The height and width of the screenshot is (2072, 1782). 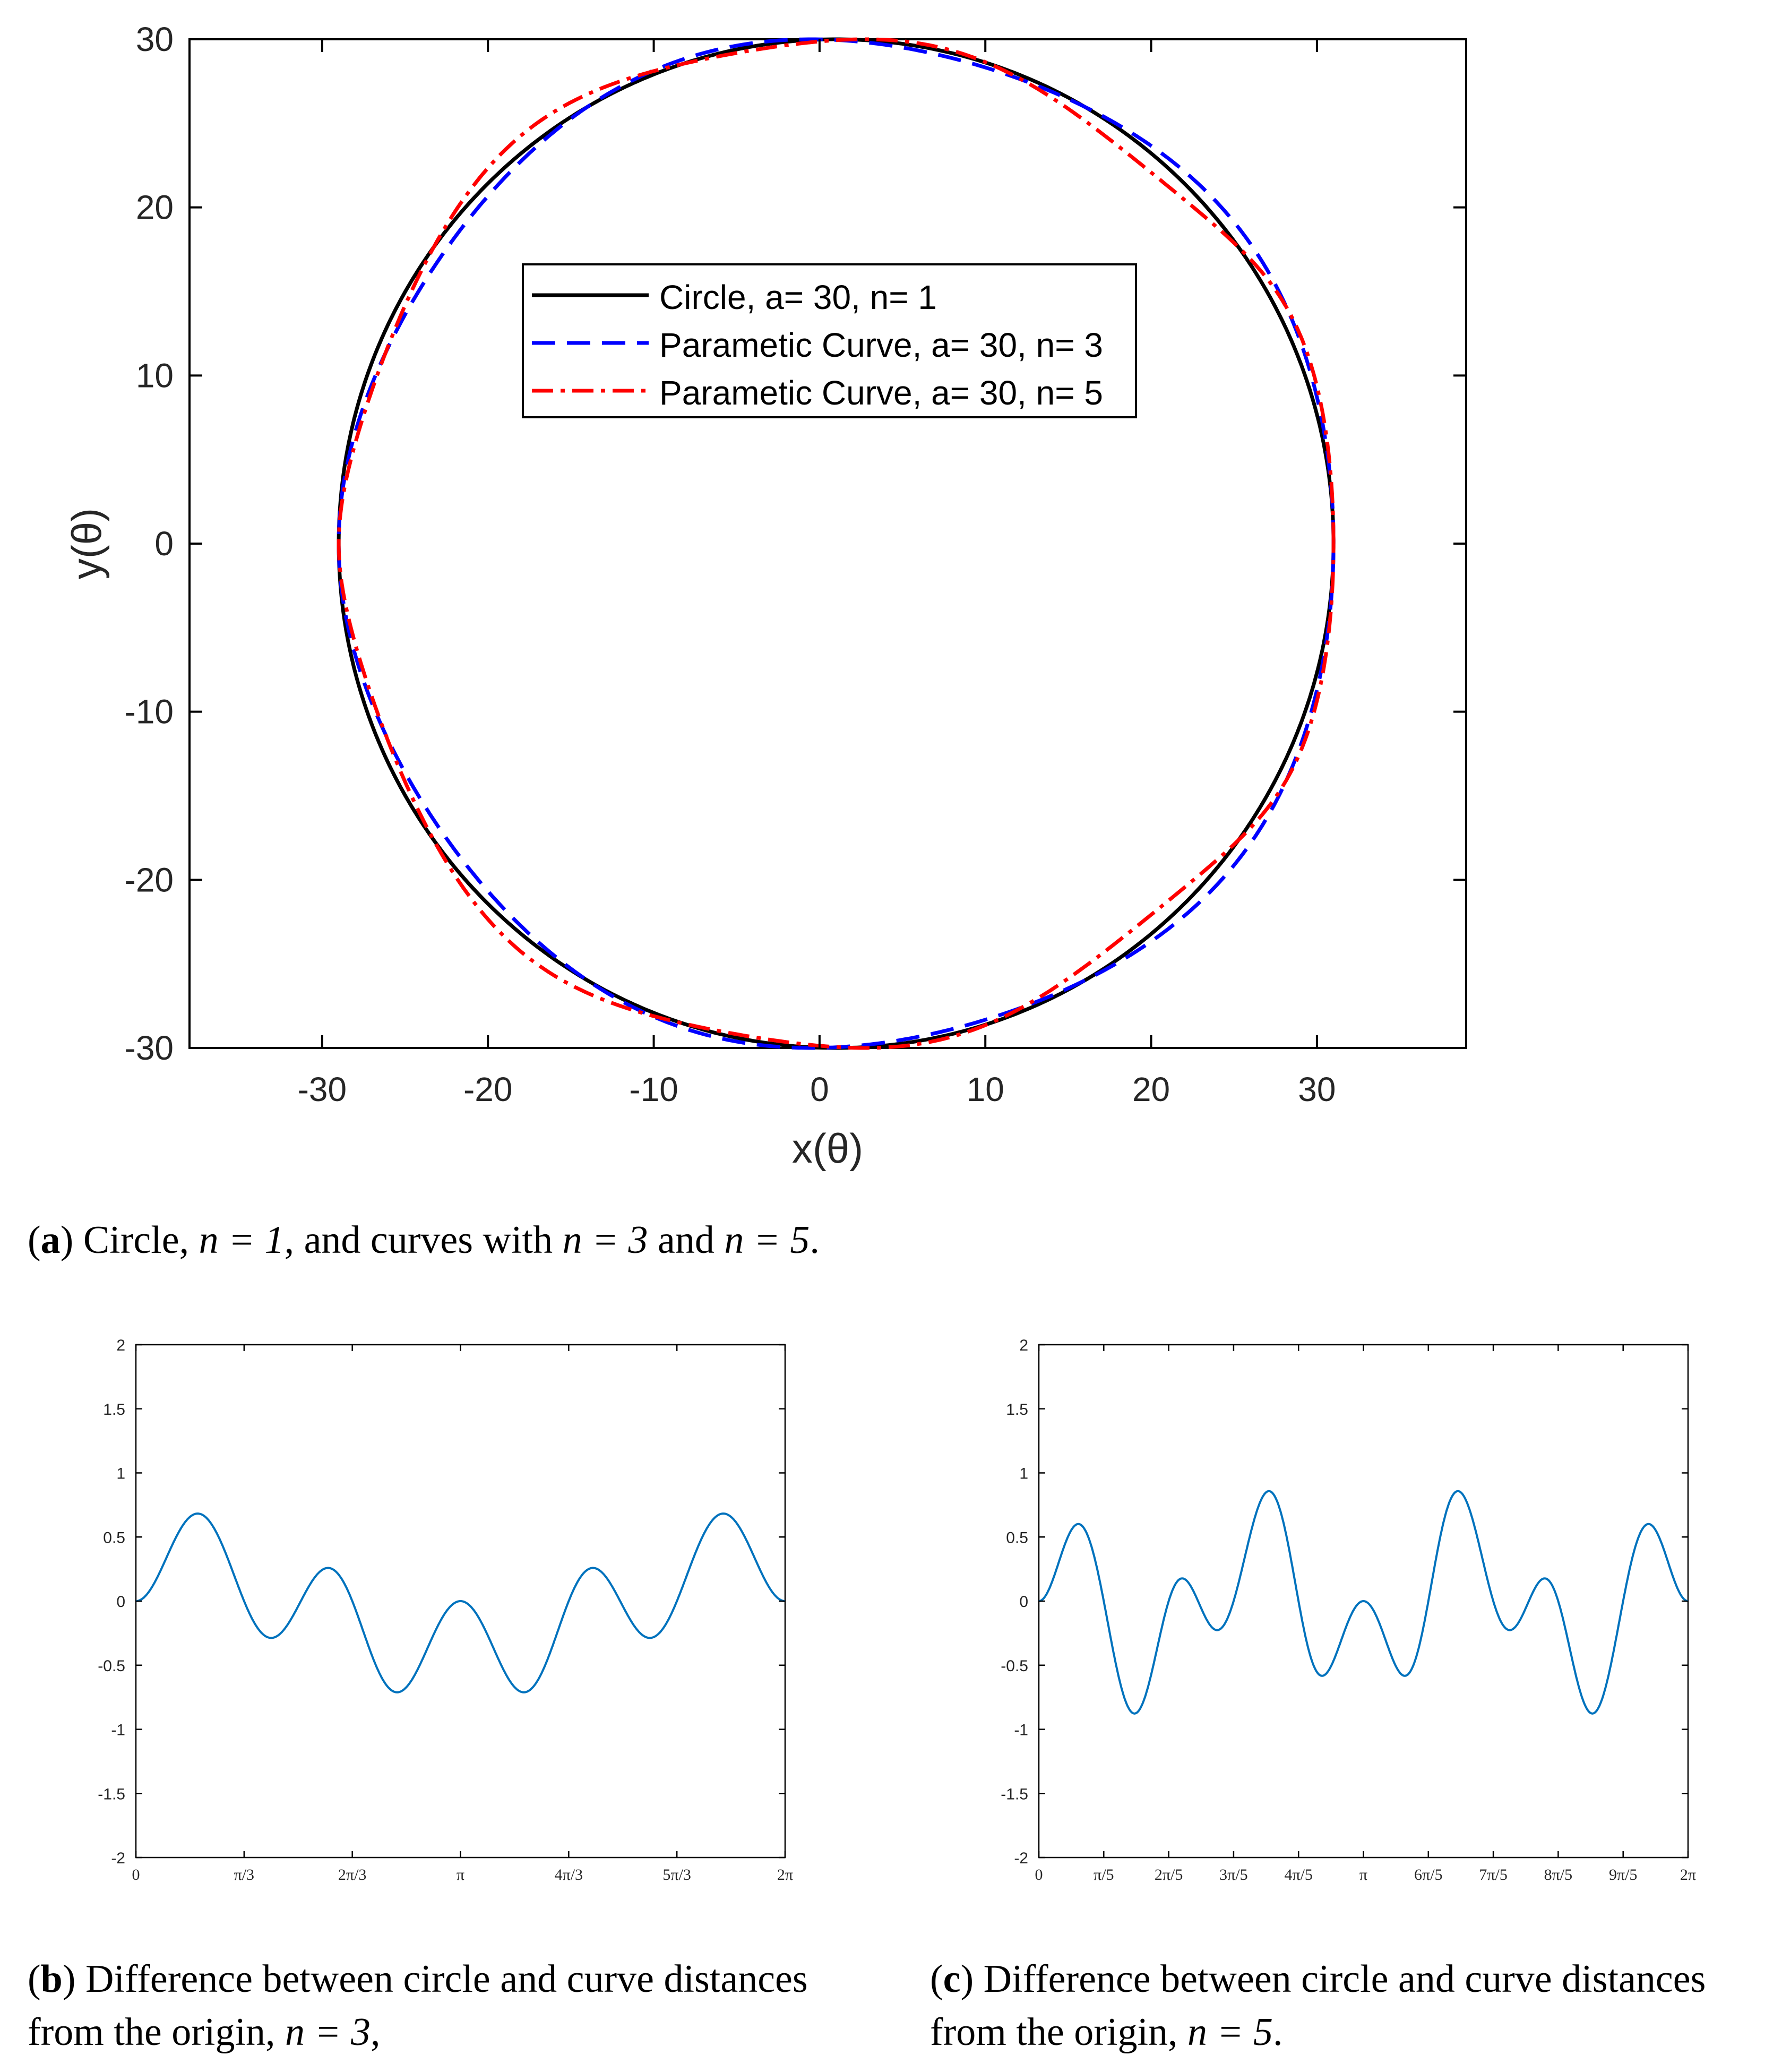 I want to click on panel-b: 0 π/3 2π/3 π 4π/3 5π/3 2π -2 -1.5 -1 -0.5 0 0.5 1 1.5 2, so click(x=445, y=1610).